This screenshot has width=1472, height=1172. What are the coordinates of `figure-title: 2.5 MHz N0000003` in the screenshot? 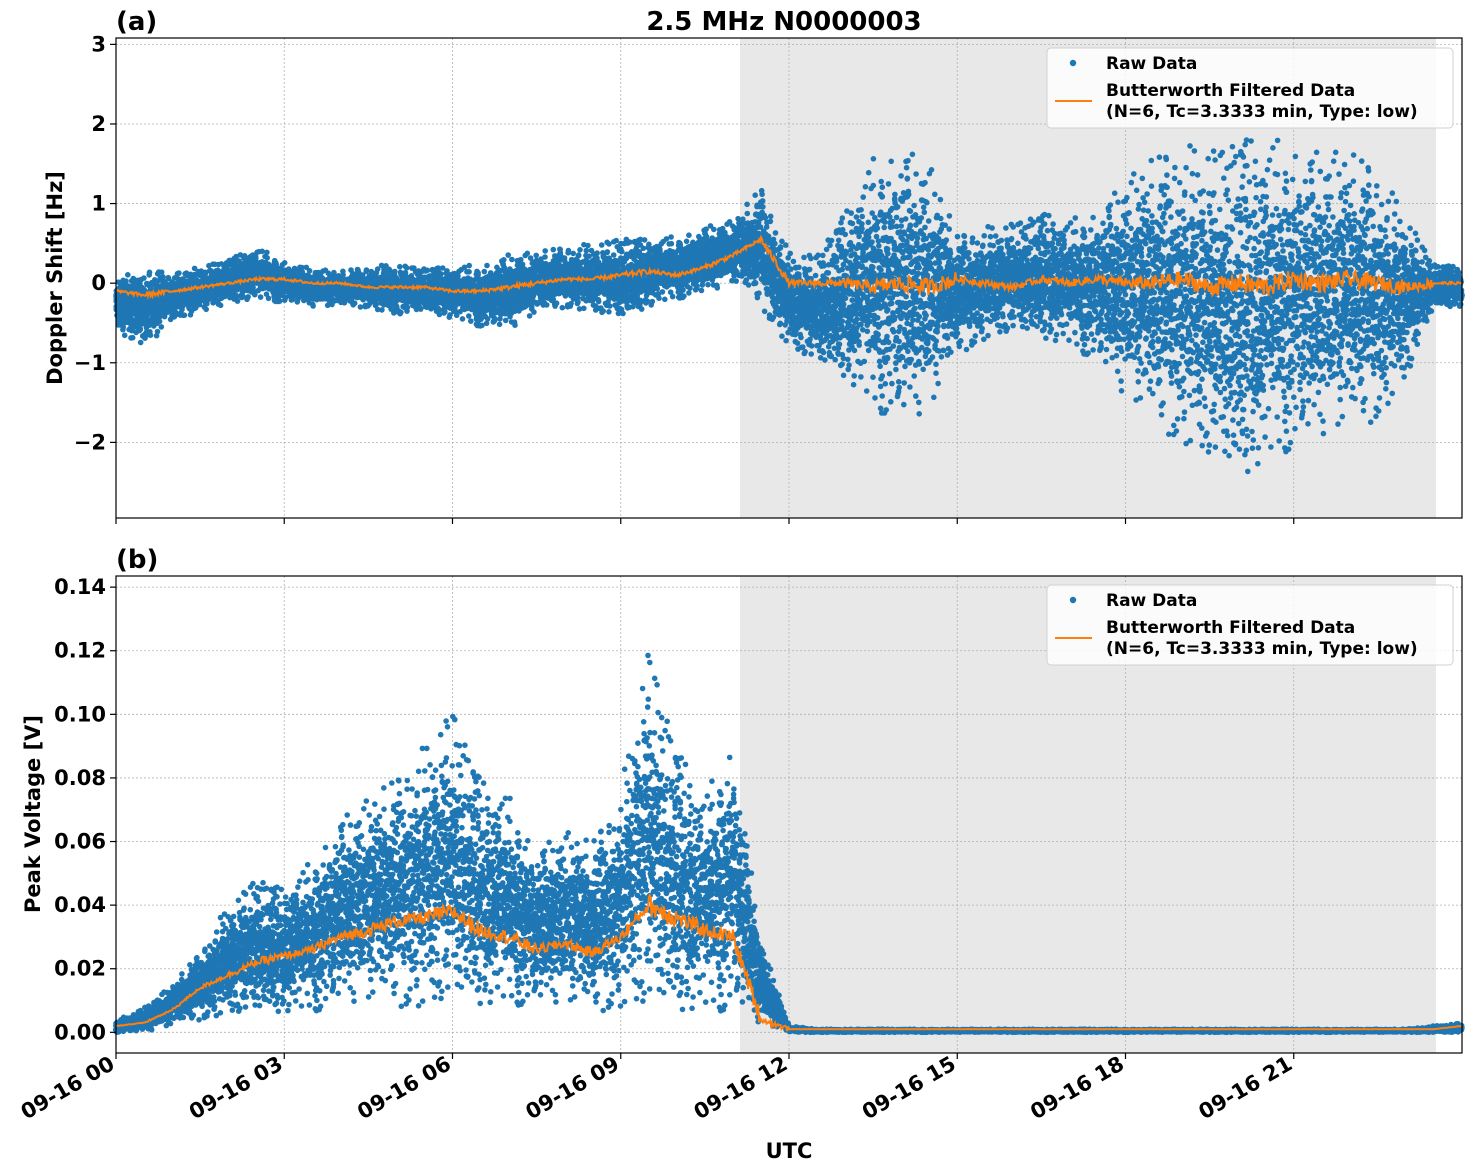 It's located at (783, 22).